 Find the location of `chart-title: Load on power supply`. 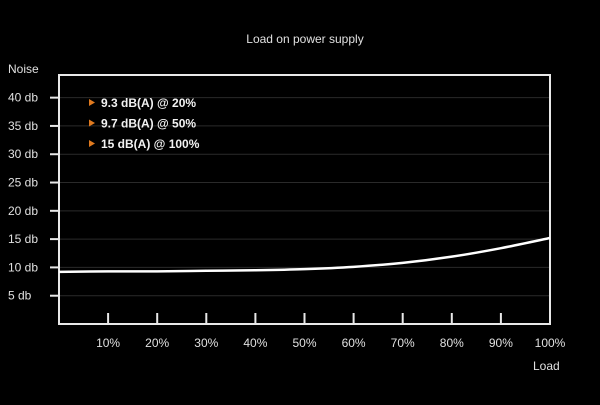

chart-title: Load on power supply is located at coordinates (304, 39).